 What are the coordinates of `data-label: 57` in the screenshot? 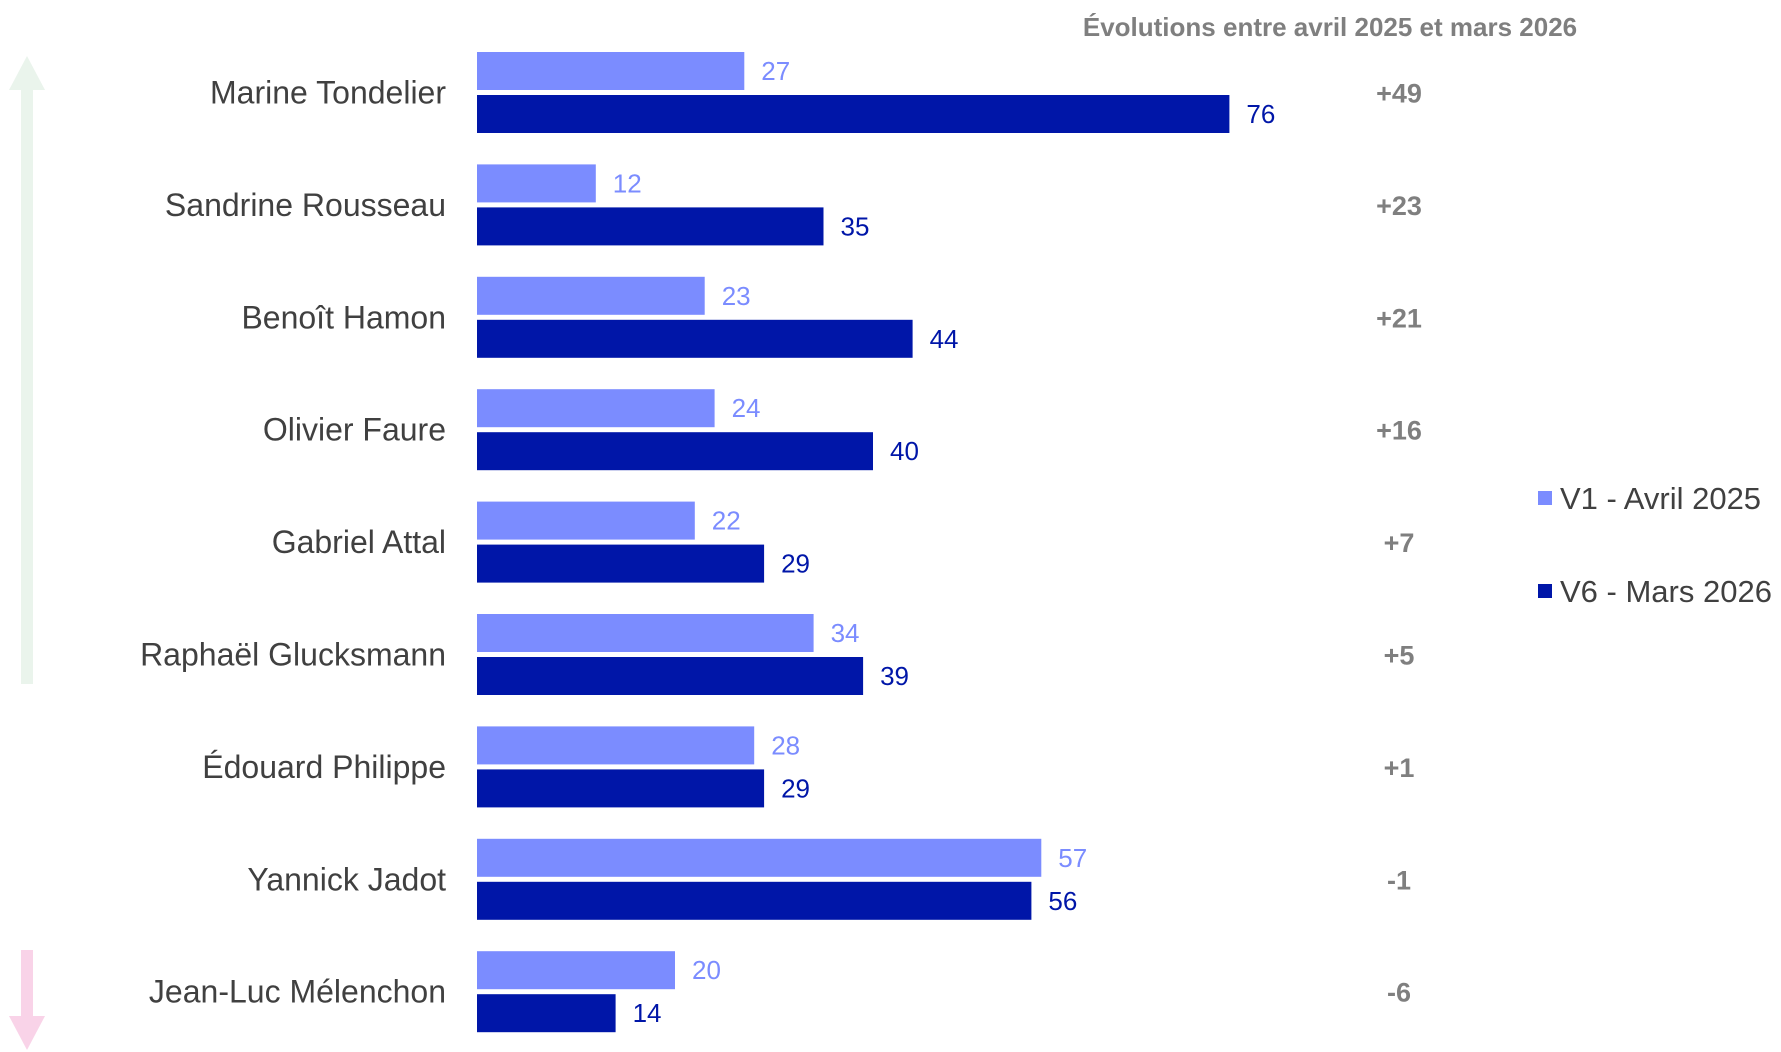 It's located at (1072, 858).